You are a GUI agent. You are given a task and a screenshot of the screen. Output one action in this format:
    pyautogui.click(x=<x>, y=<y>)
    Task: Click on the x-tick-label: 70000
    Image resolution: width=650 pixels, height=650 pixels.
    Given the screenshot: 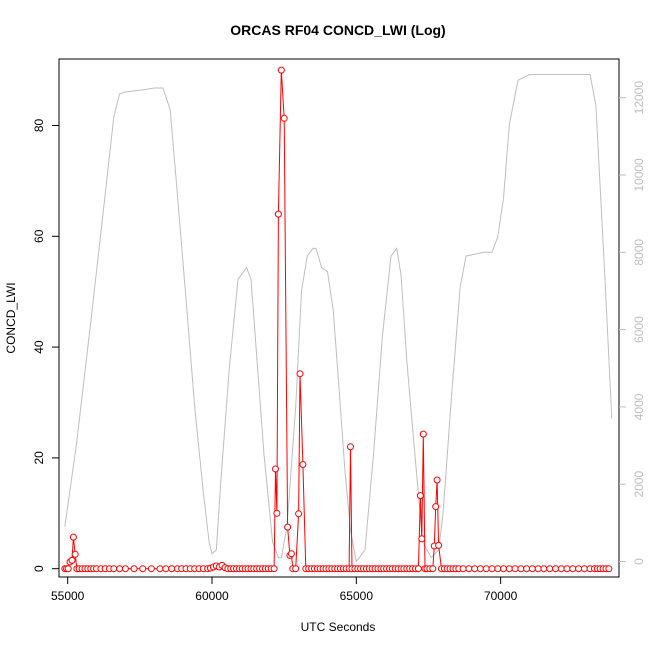 What is the action you would take?
    pyautogui.click(x=501, y=596)
    